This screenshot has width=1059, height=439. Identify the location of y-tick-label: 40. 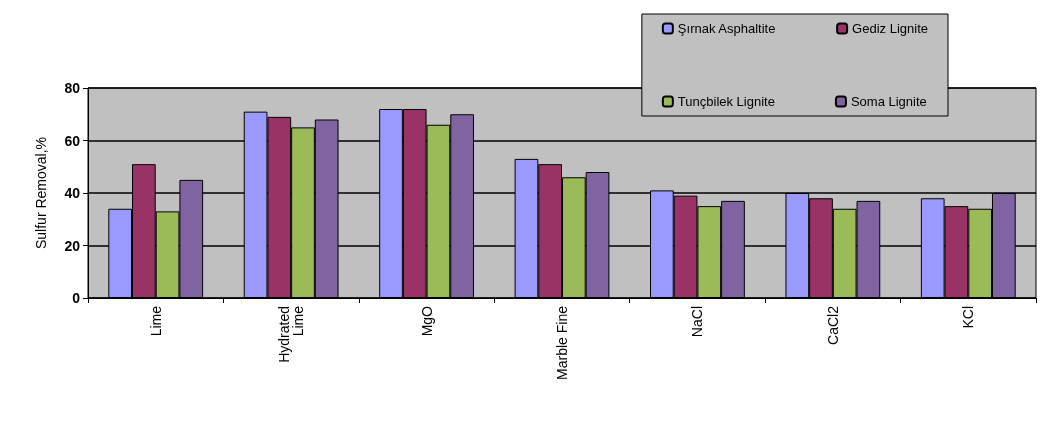
(72, 193).